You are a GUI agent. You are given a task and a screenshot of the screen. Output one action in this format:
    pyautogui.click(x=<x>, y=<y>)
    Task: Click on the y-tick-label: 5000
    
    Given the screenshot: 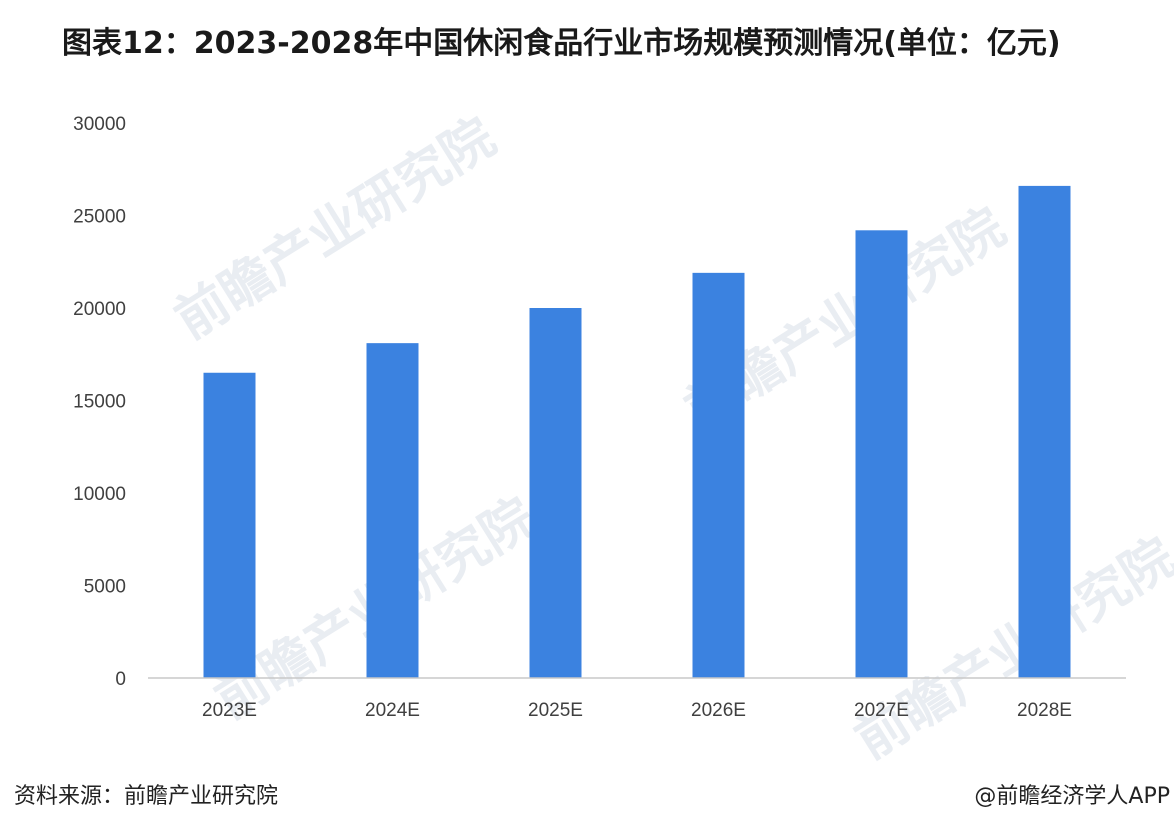 What is the action you would take?
    pyautogui.click(x=105, y=587)
    